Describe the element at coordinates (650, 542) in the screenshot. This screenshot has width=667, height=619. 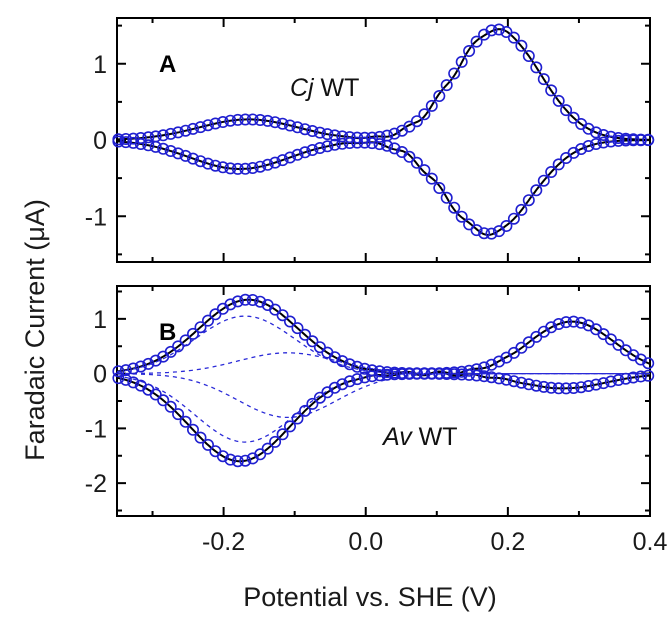
I see `x-tick-label: 0.4` at that location.